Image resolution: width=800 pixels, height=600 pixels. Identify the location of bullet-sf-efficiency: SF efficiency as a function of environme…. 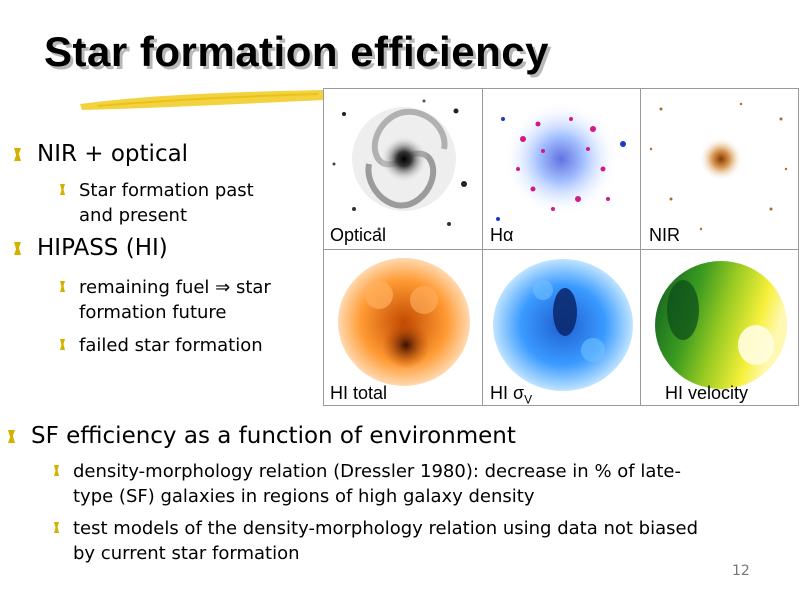
(262, 436).